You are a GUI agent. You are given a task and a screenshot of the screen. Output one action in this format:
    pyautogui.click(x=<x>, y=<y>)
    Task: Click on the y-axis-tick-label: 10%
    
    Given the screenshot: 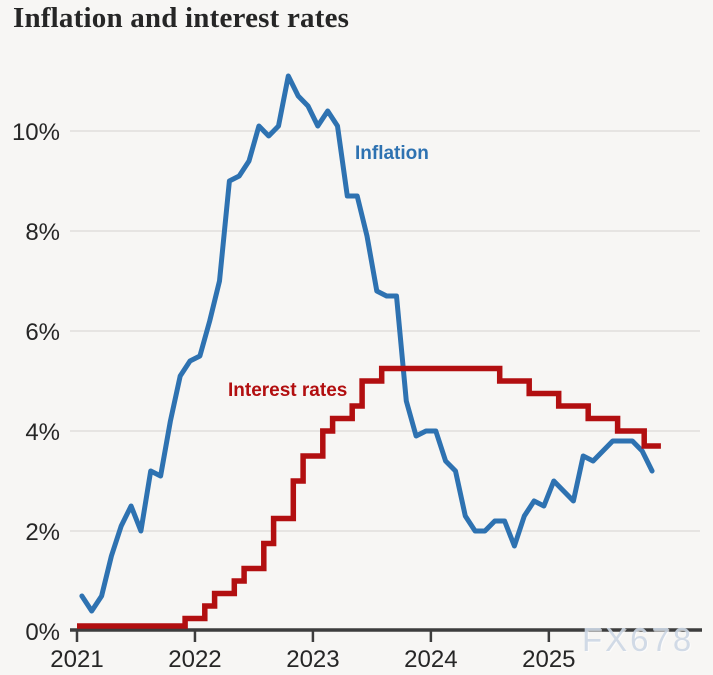 What is the action you would take?
    pyautogui.click(x=36, y=132)
    